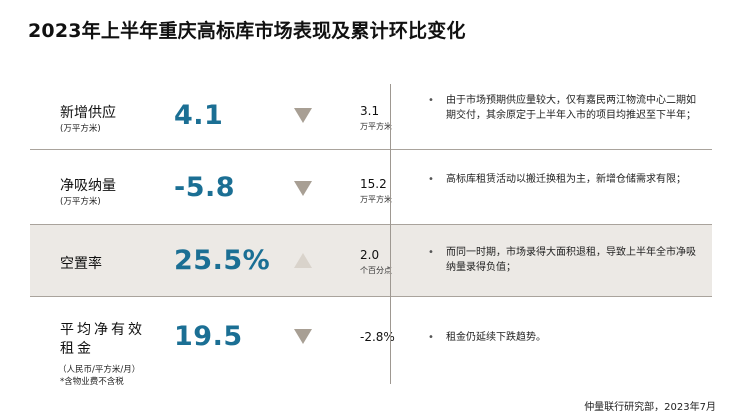 The image size is (744, 420). What do you see at coordinates (303, 262) in the screenshot?
I see `arrow-up-icon` at bounding box center [303, 262].